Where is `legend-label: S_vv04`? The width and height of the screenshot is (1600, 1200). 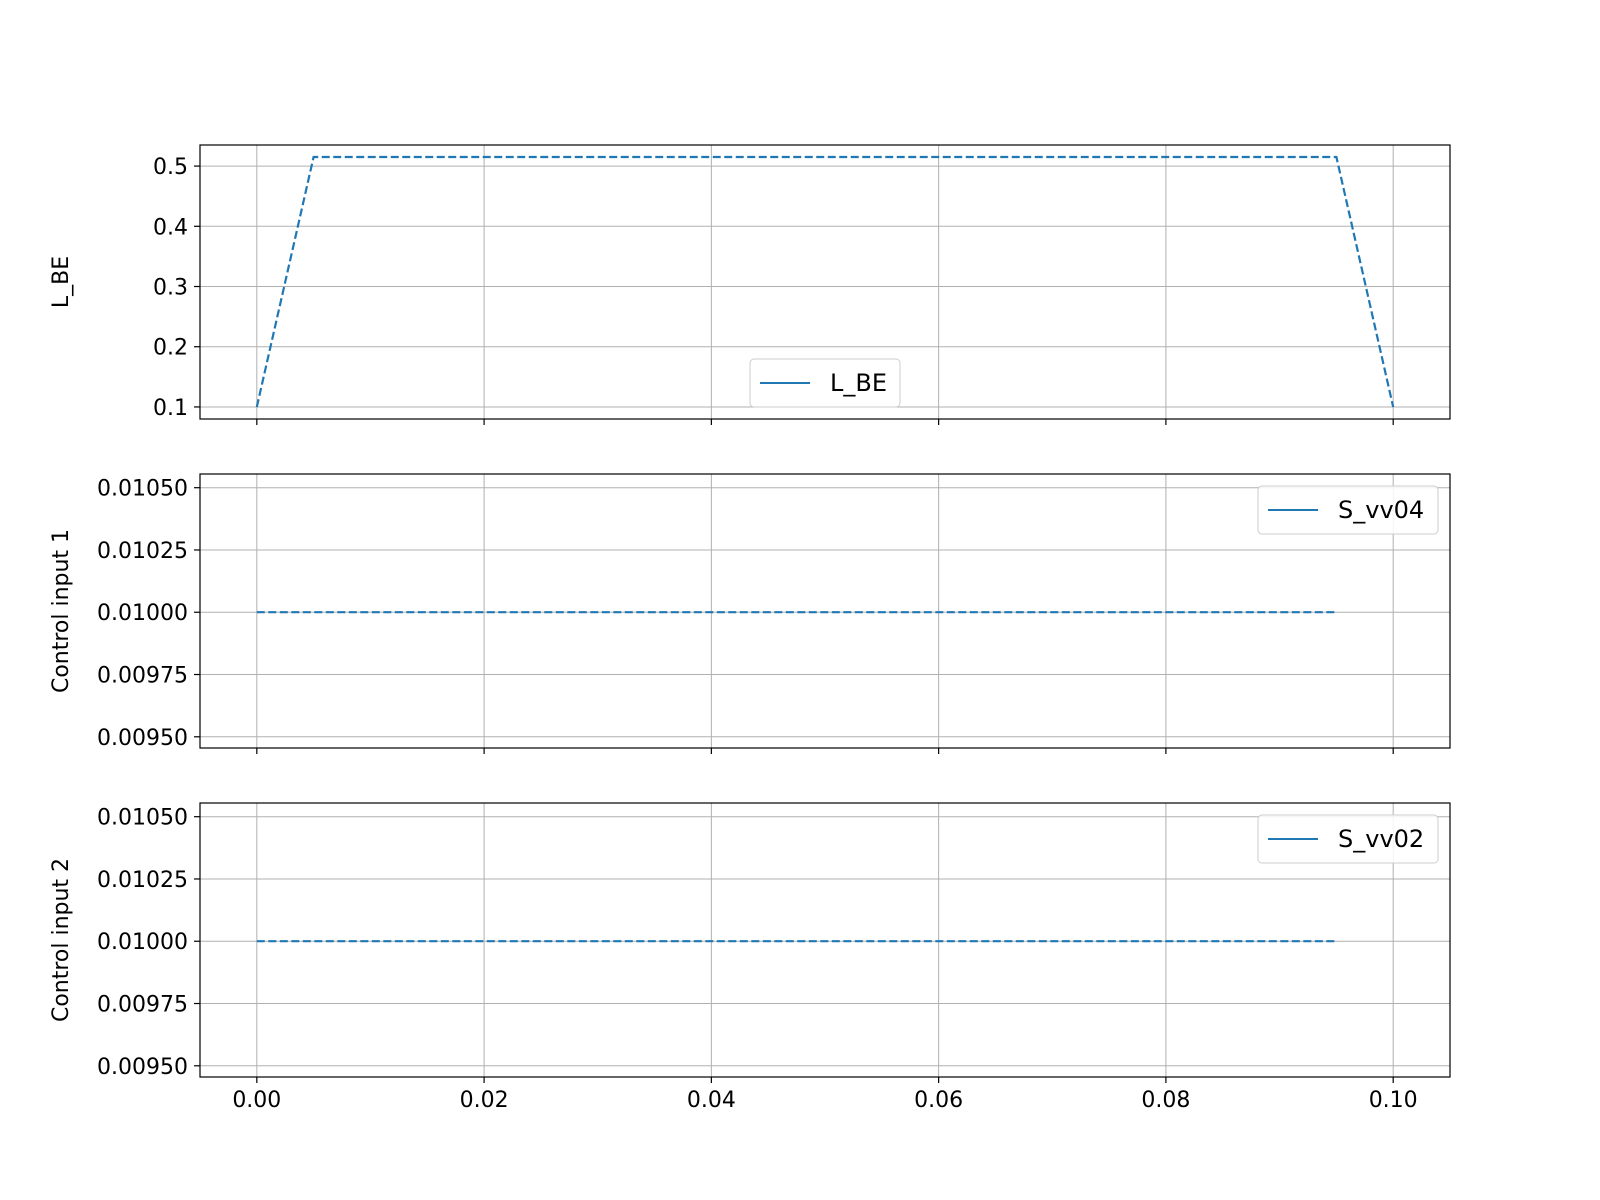
legend-label: S_vv04 is located at coordinates (1381, 510).